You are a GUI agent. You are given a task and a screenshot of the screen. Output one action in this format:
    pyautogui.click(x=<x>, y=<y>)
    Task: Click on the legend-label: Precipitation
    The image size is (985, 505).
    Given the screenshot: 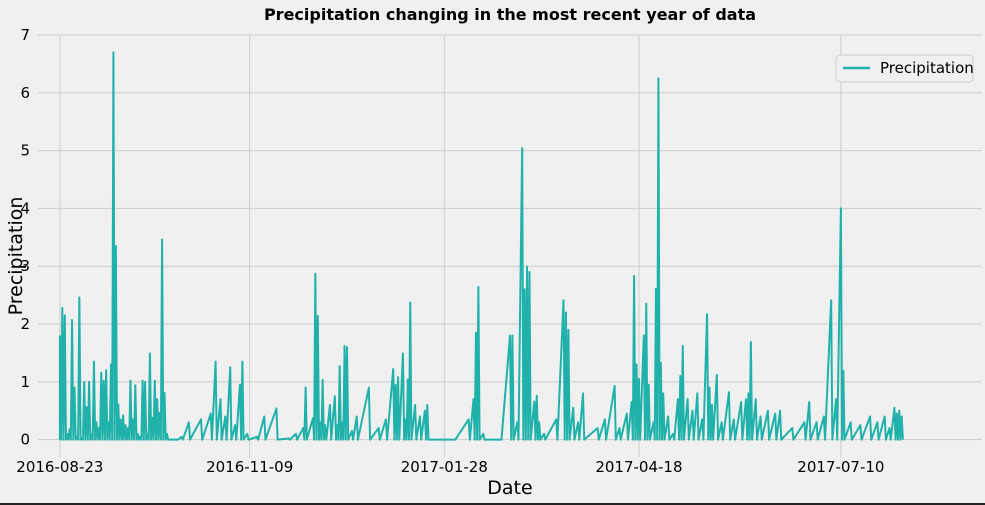 What is the action you would take?
    pyautogui.click(x=927, y=68)
    